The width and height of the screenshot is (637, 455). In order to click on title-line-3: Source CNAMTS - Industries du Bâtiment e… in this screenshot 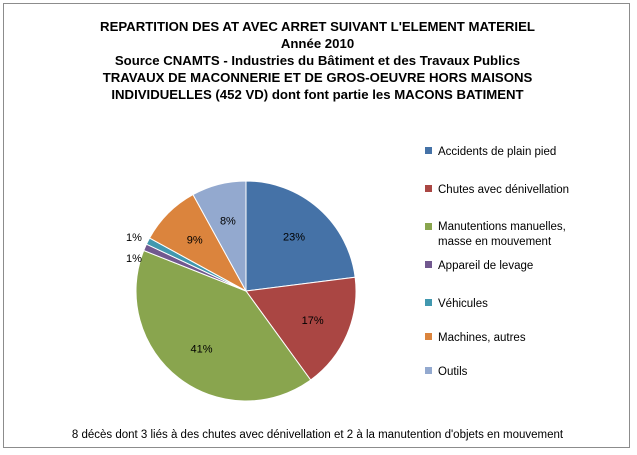, I will do `click(317, 60)`.